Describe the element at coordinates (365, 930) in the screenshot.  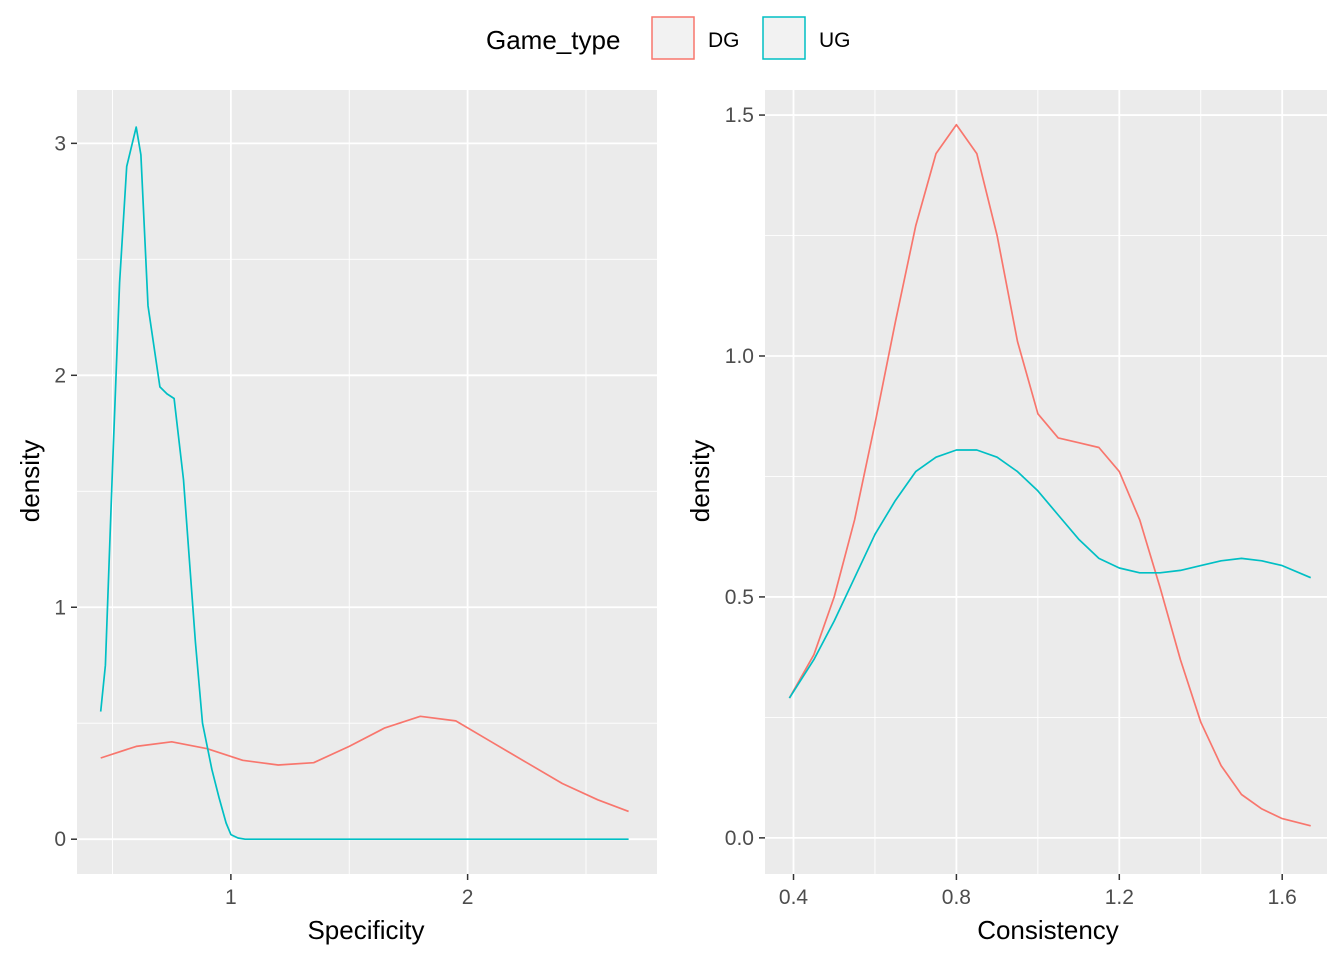
I see `x-axis-title: Specificity` at that location.